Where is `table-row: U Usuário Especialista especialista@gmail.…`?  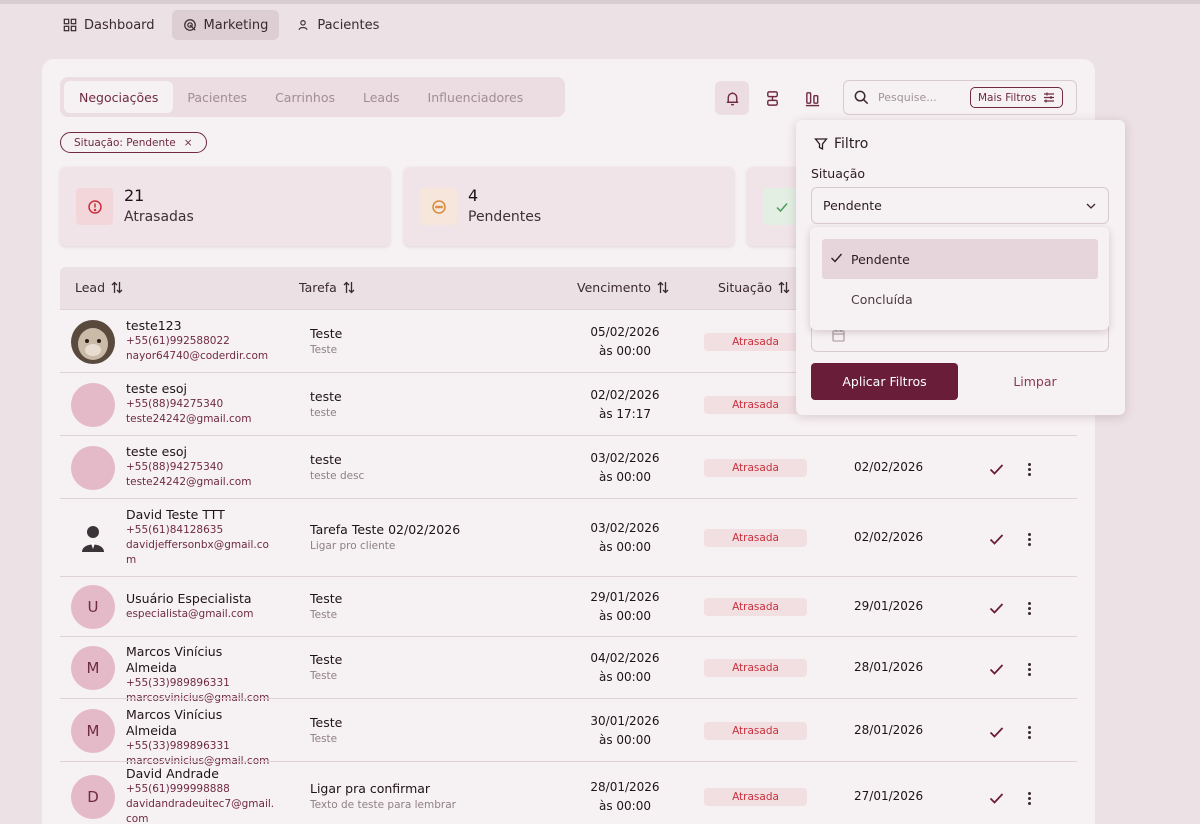
table-row: U Usuário Especialista especialista@gmail.… is located at coordinates (568, 606).